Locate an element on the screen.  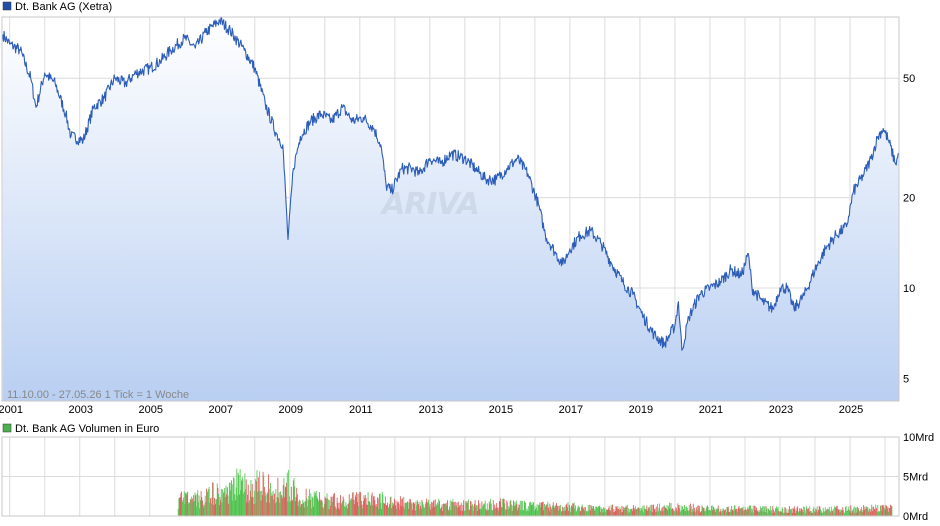
range-info-text: 11.10.00 - 27.05.26 1 Tick = 1 Woche is located at coordinates (98, 395).